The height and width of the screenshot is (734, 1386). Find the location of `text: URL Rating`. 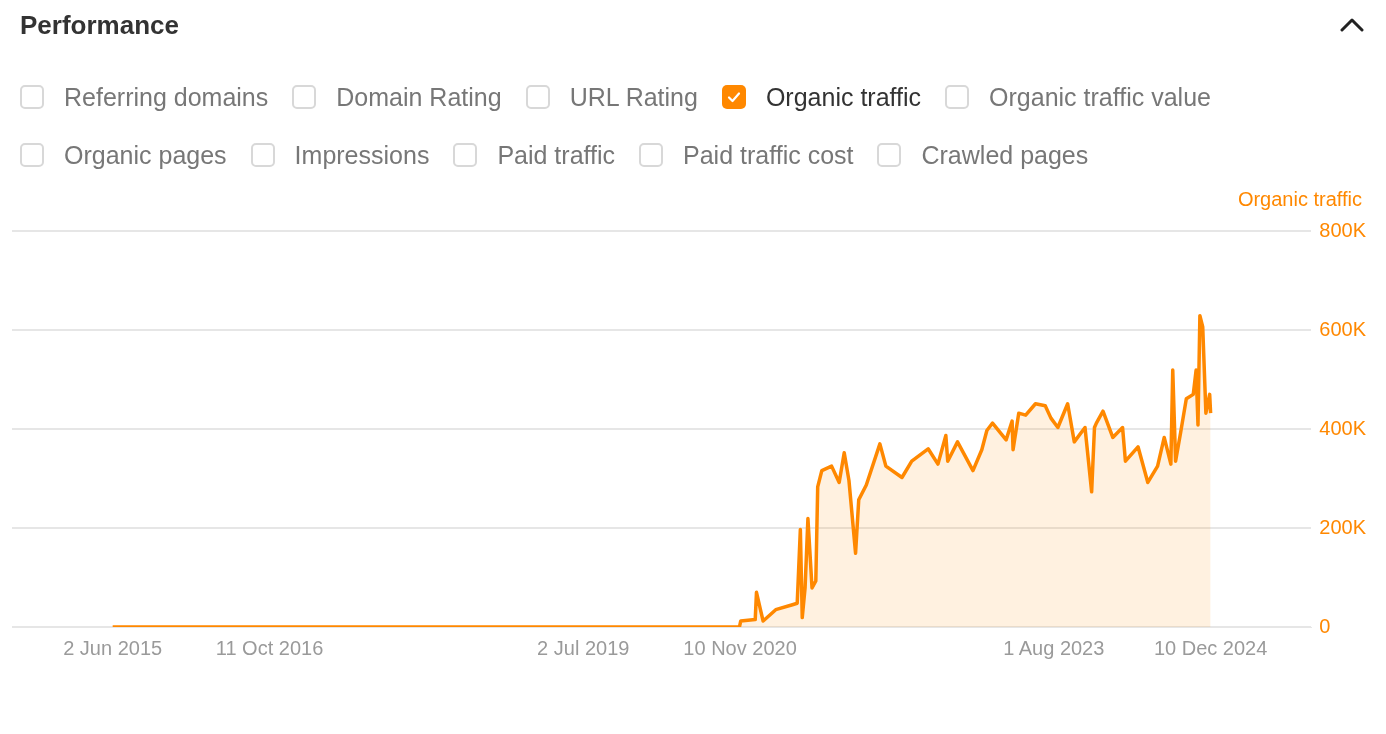

text: URL Rating is located at coordinates (633, 97).